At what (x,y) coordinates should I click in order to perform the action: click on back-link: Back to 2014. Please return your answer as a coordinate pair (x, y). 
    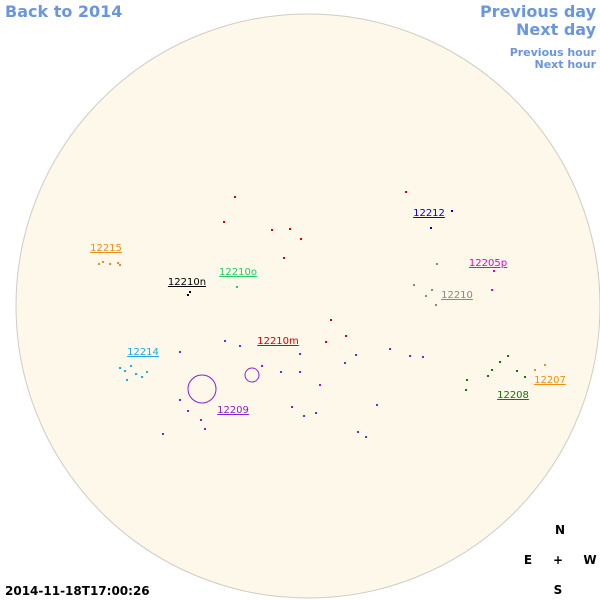
    Looking at the image, I should click on (63, 11).